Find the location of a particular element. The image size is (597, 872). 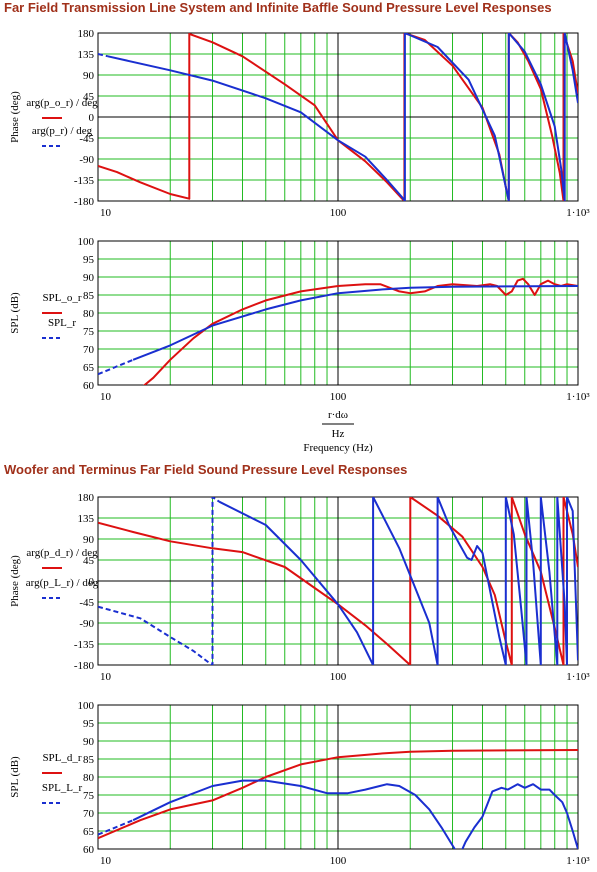

x-axis-label: r·dω Hz Frequency (Hz) is located at coordinates (338, 431).